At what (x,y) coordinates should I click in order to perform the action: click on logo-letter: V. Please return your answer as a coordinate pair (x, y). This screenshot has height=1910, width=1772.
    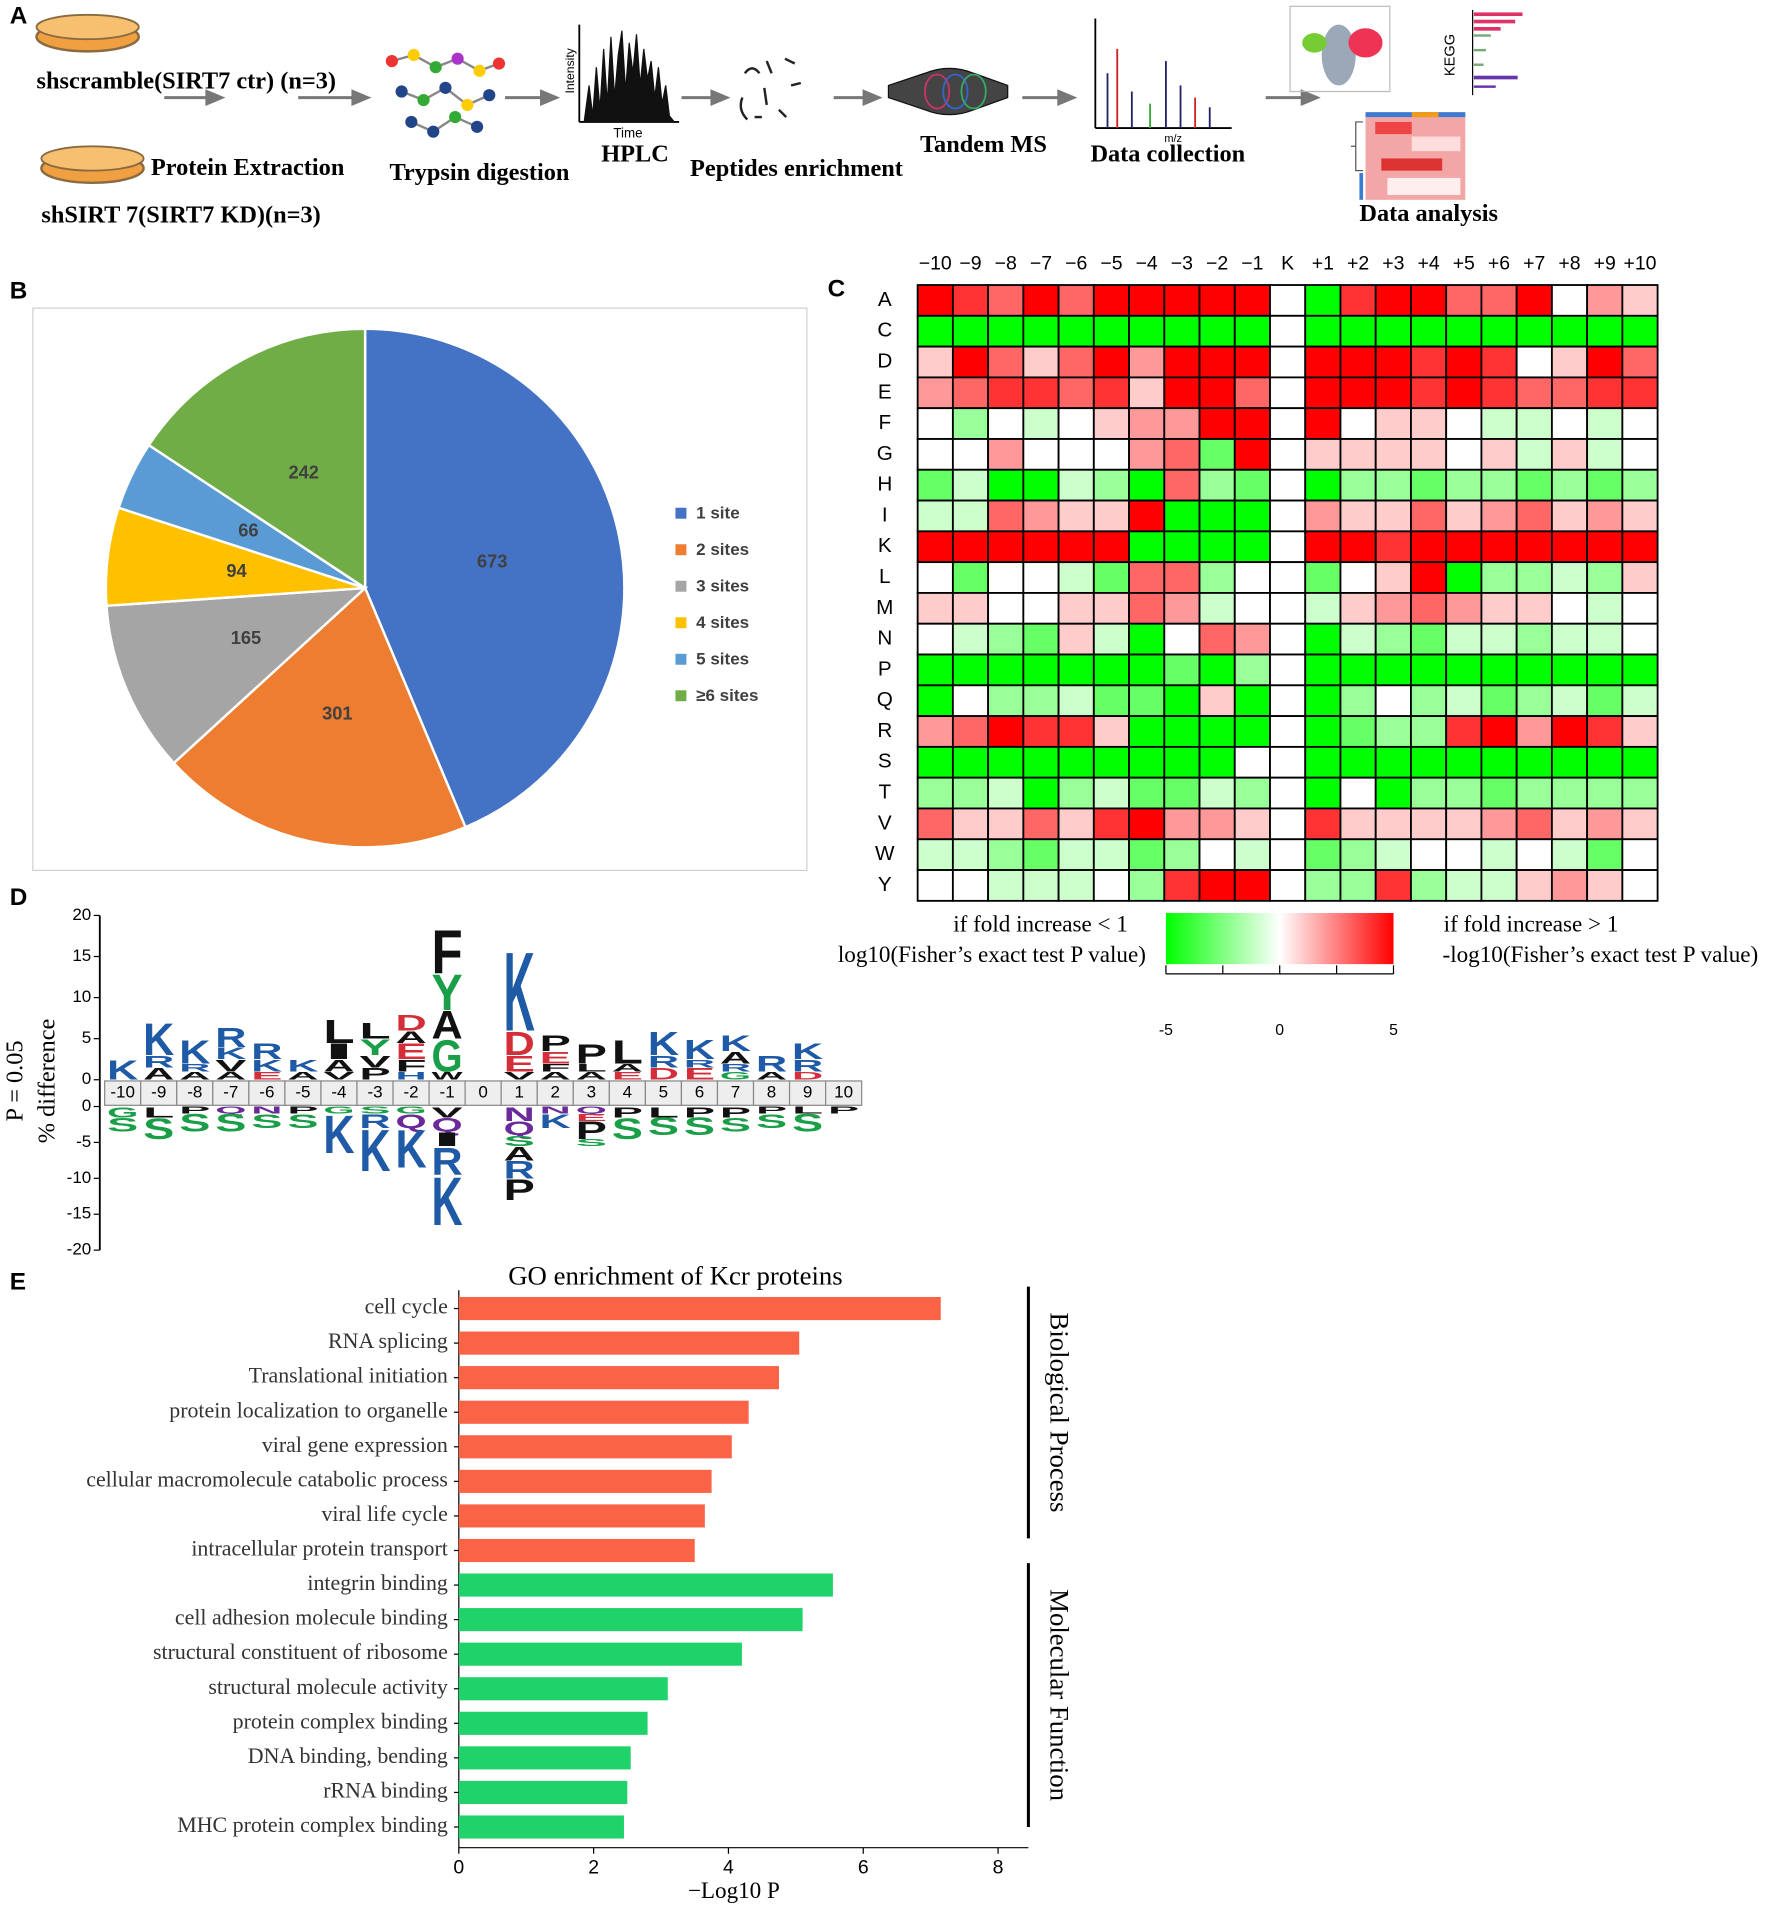
    Looking at the image, I should click on (339, 1076).